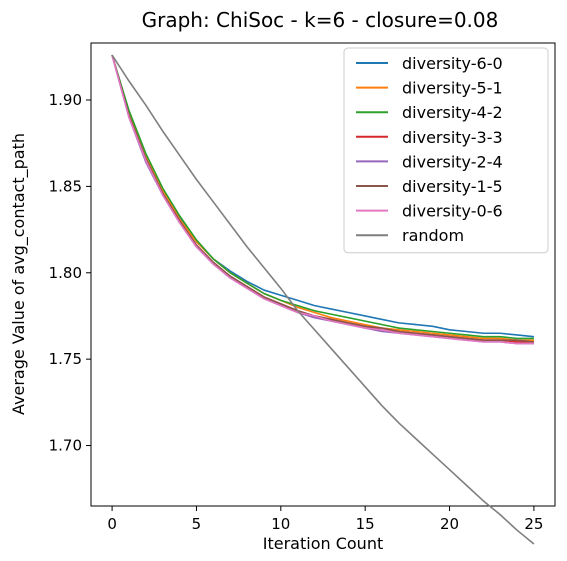  I want to click on x-tick-label: 20, so click(449, 524).